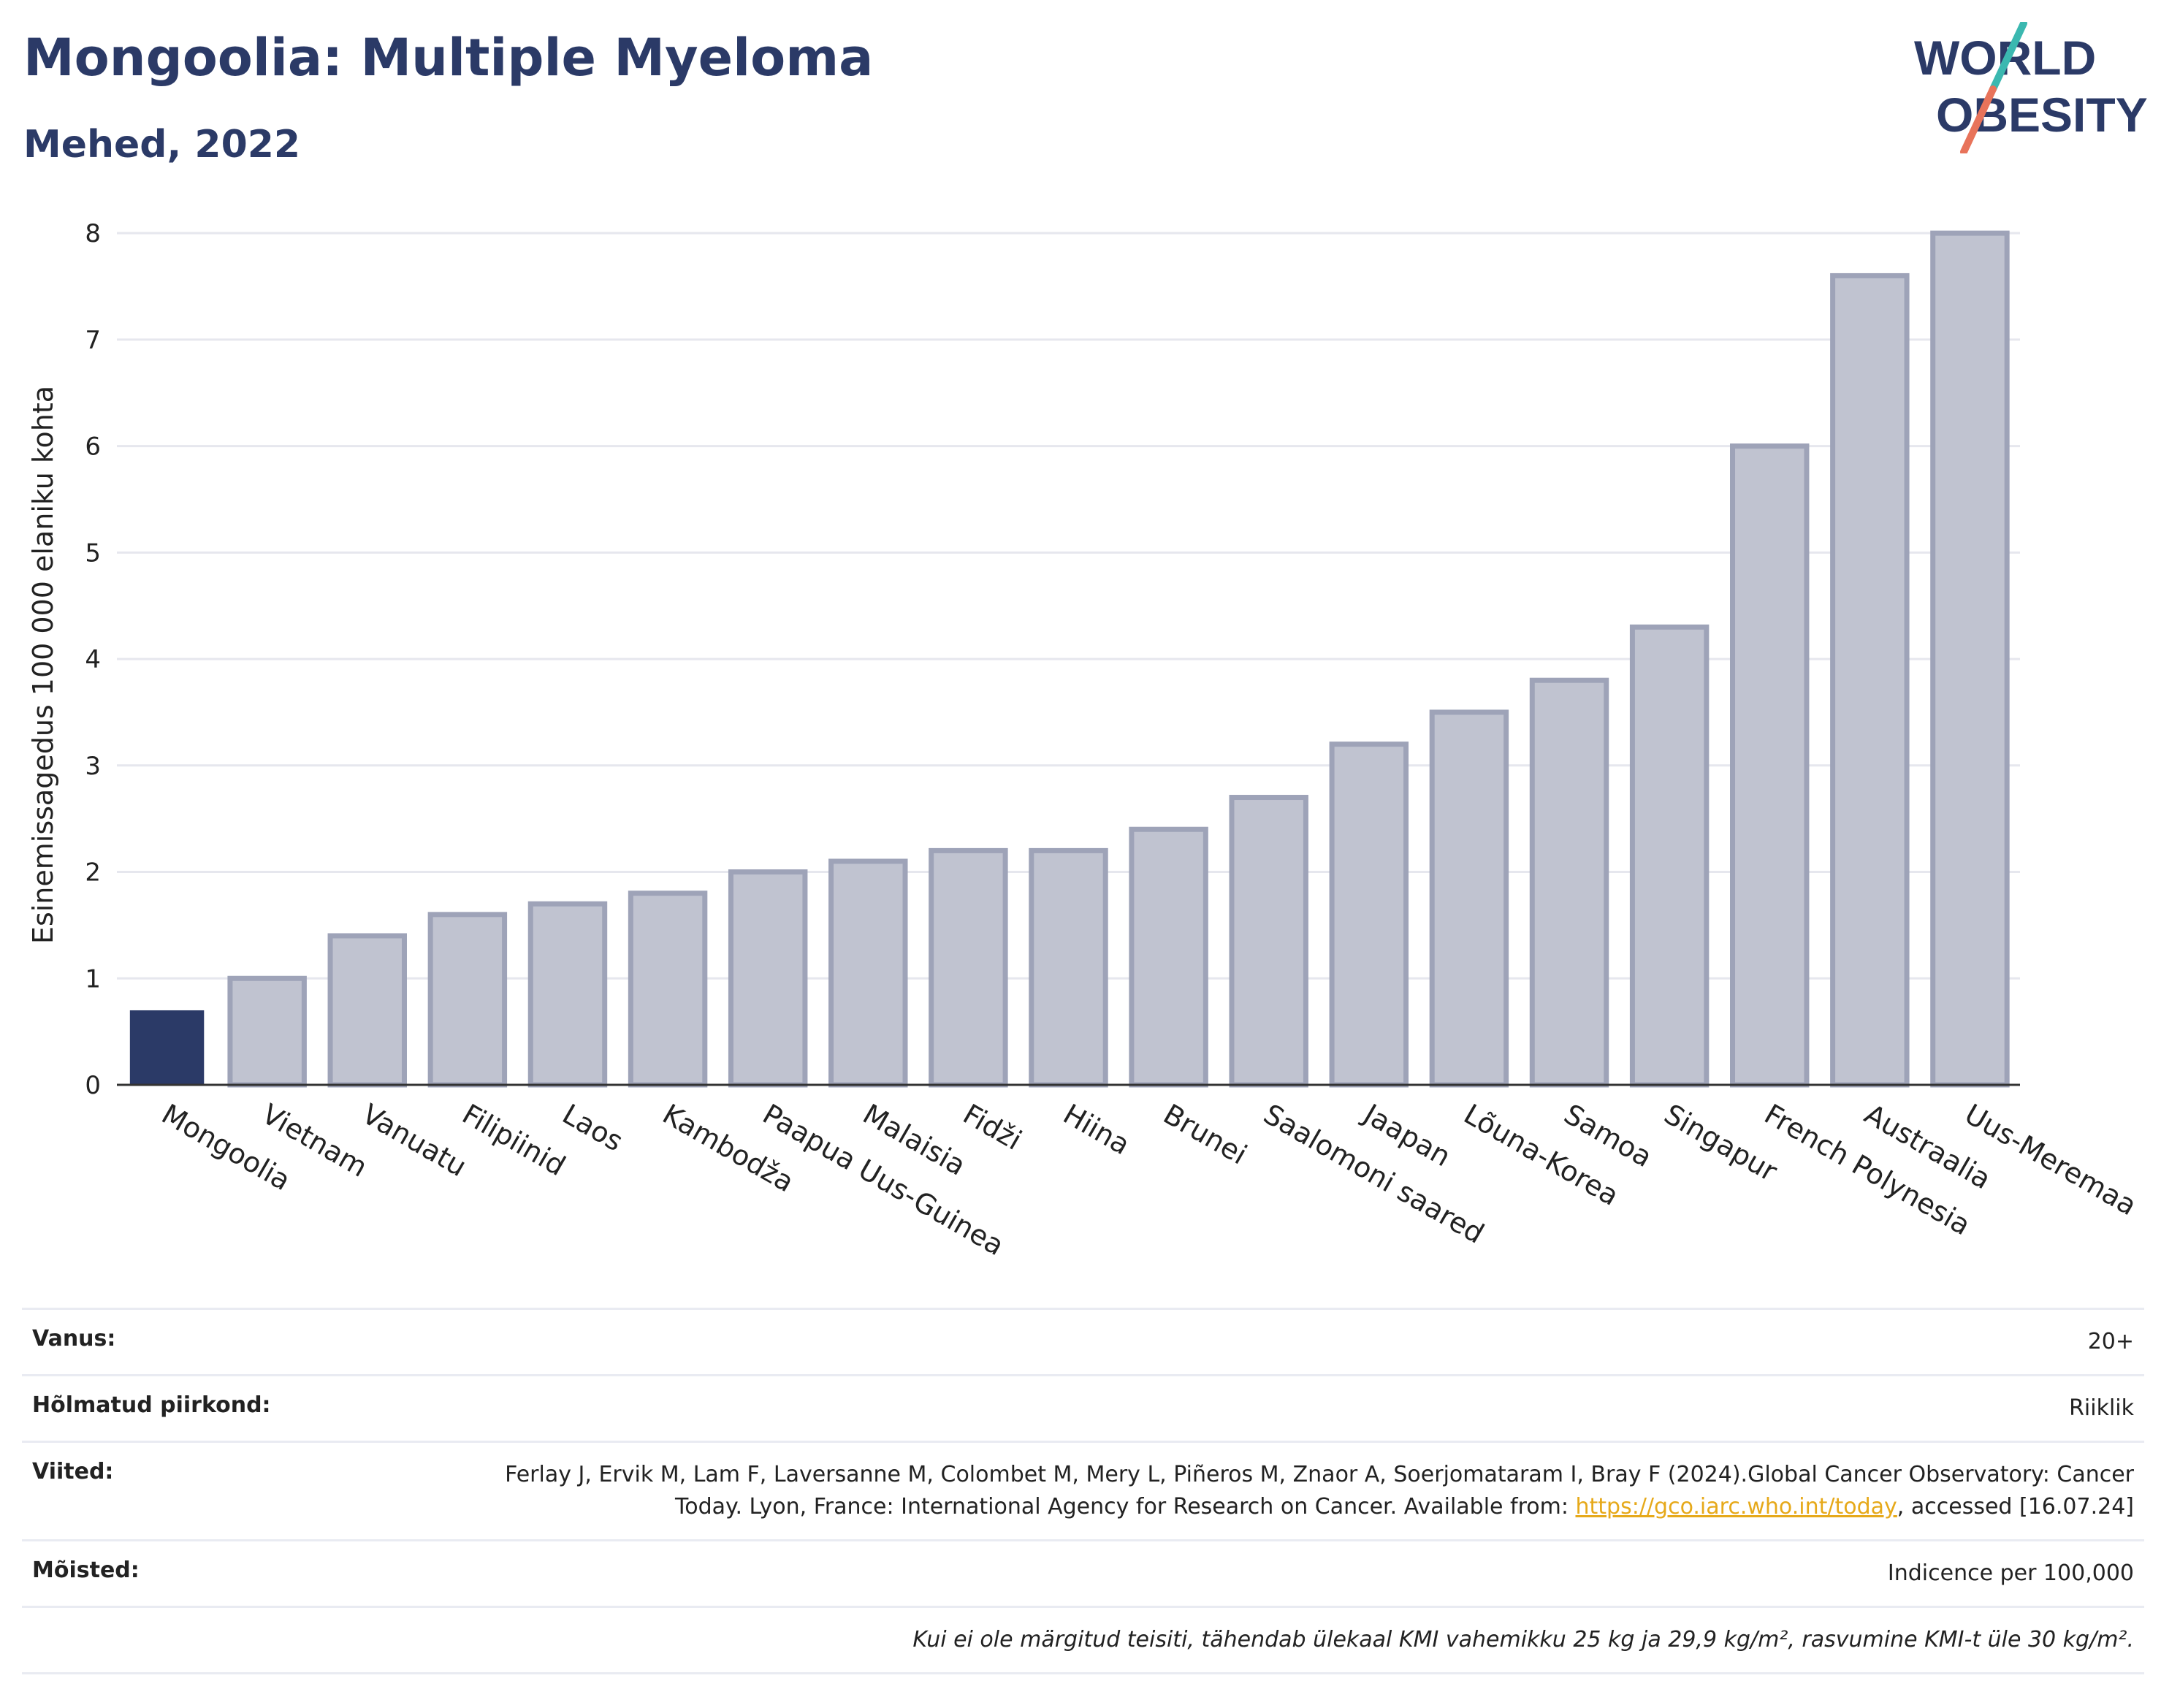 Image resolution: width=2161 pixels, height=1708 pixels. Describe the element at coordinates (1205, 1134) in the screenshot. I see `x-tick-label: Brunei` at that location.